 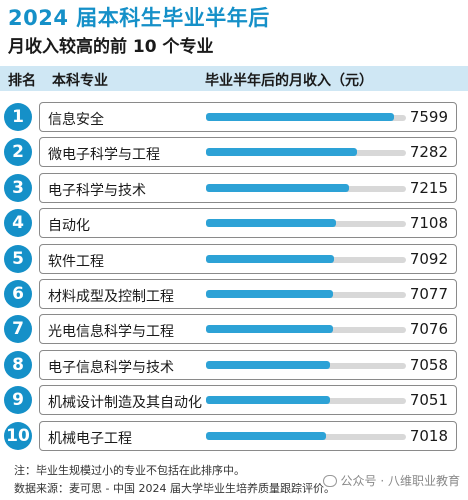 I want to click on header-rank: 排名, so click(x=22, y=81).